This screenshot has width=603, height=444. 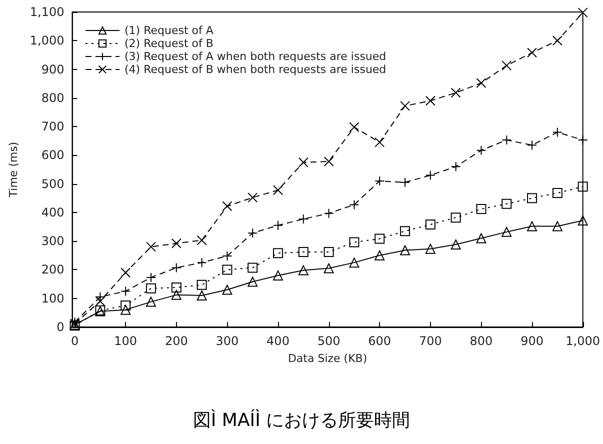 What do you see at coordinates (227, 341) in the screenshot?
I see `x-tick-label: 300` at bounding box center [227, 341].